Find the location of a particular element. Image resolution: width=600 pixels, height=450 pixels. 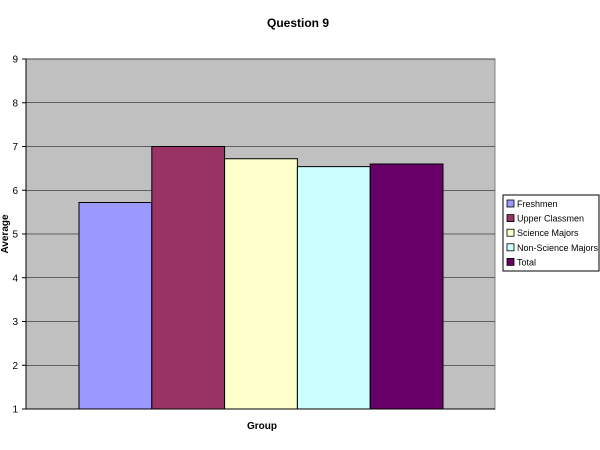

y-tick-label: 3 is located at coordinates (15, 322).